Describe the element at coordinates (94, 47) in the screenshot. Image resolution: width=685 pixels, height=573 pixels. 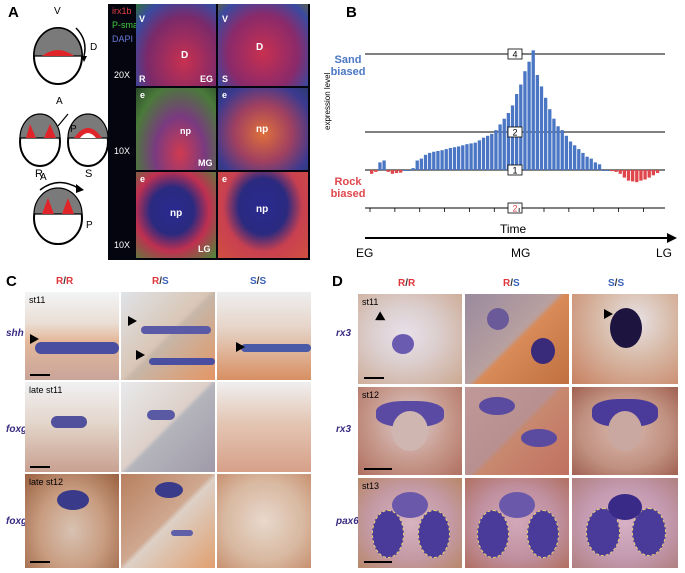
I see `schematic-label-d: D` at that location.